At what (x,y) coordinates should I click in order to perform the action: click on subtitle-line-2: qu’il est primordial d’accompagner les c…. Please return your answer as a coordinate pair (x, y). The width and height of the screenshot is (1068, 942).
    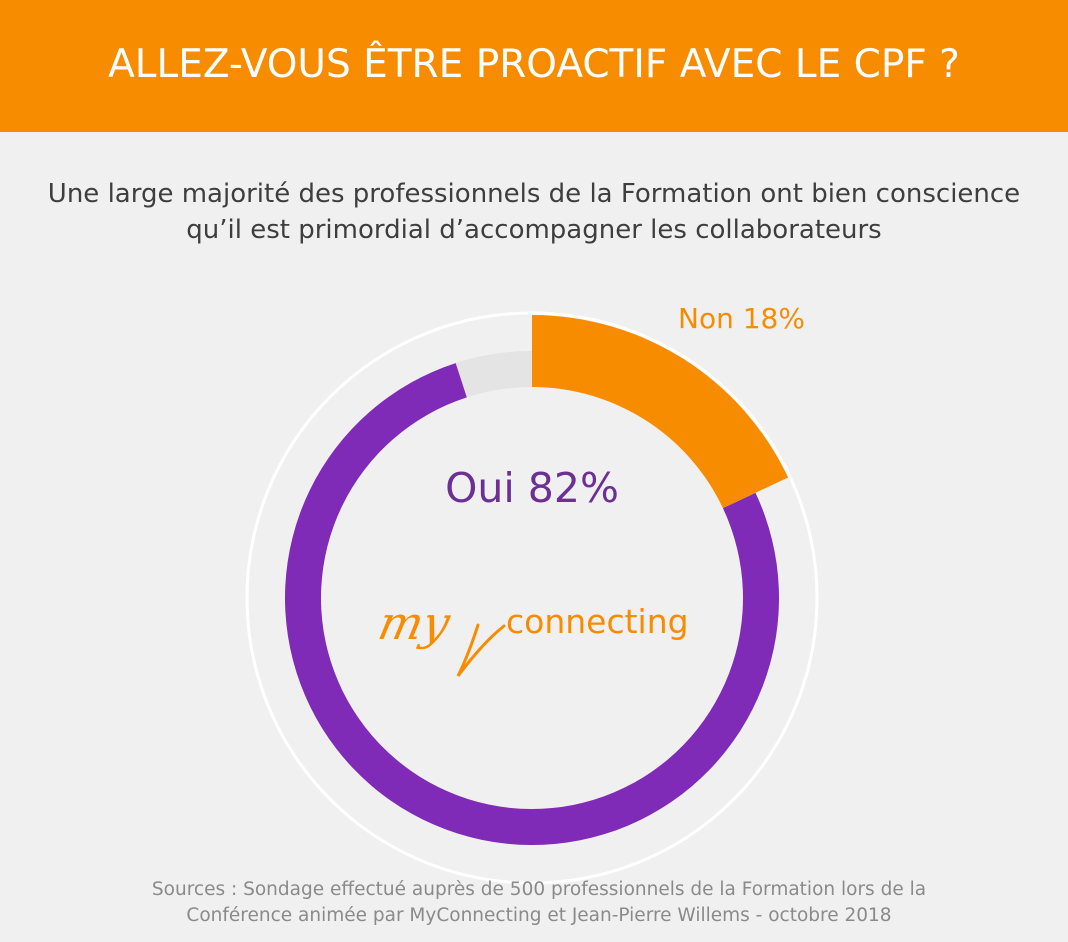
    Looking at the image, I should click on (534, 230).